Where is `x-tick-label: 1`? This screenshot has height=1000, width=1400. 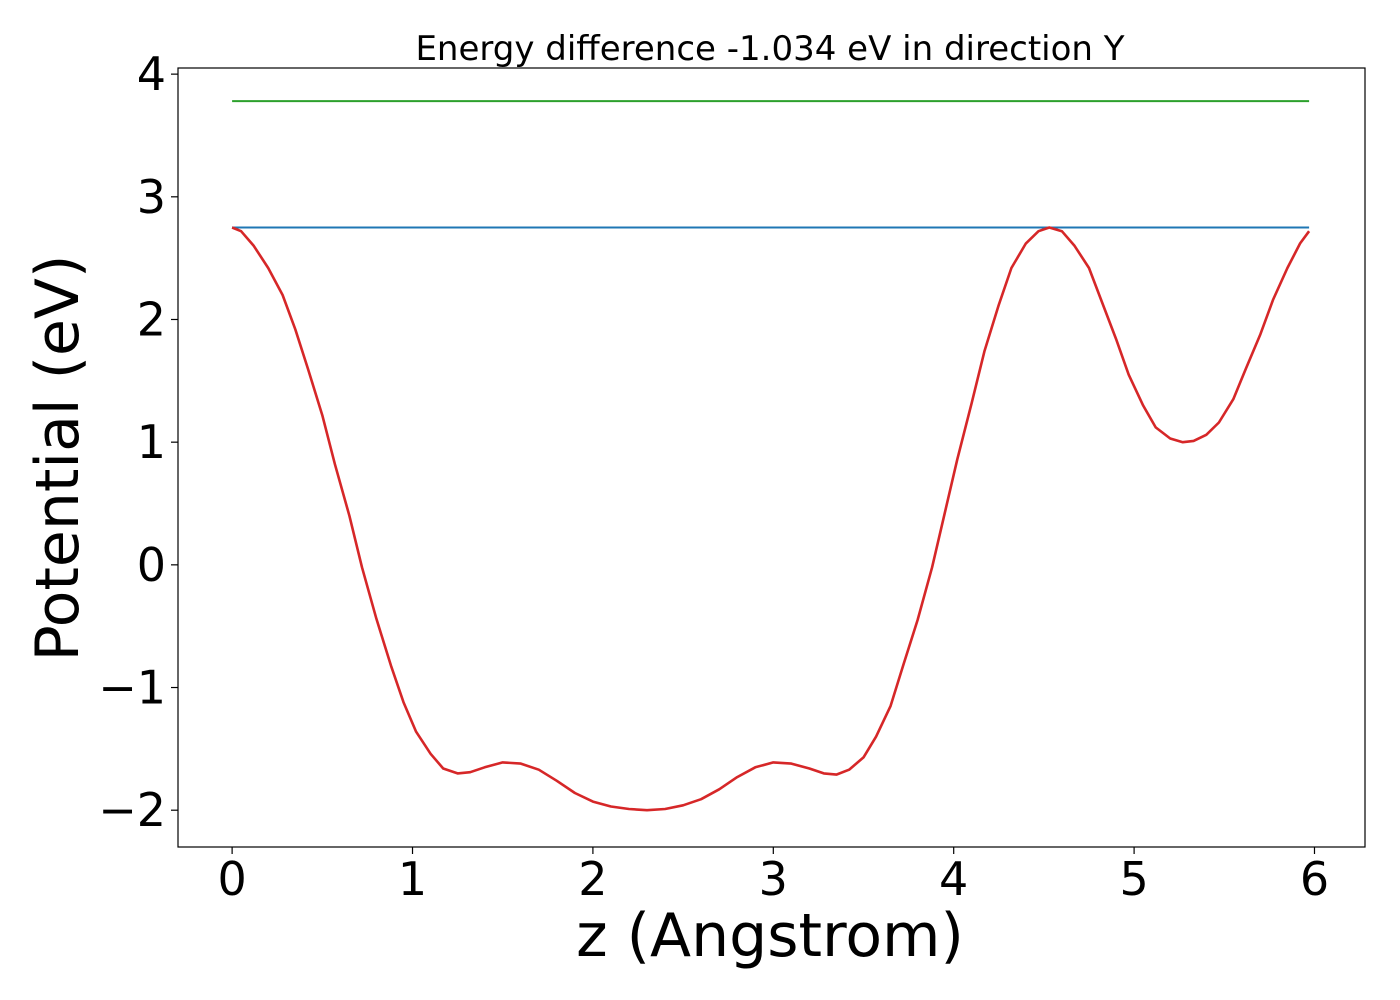
x-tick-label: 1 is located at coordinates (412, 879).